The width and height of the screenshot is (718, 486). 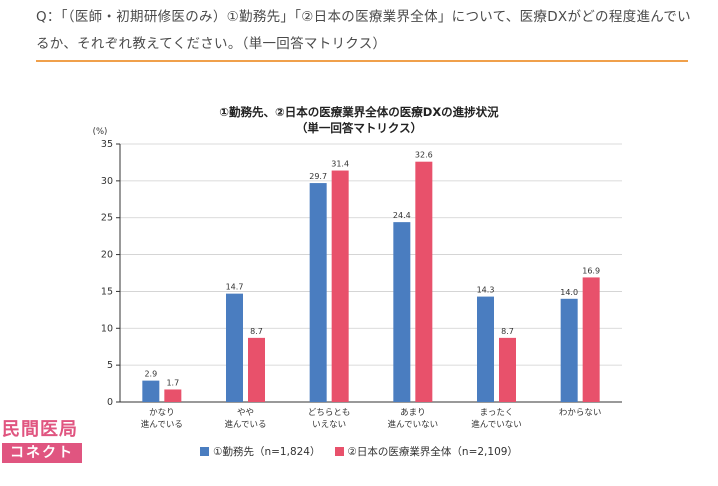 What do you see at coordinates (162, 413) in the screenshot?
I see `x-tick-label: かなり` at bounding box center [162, 413].